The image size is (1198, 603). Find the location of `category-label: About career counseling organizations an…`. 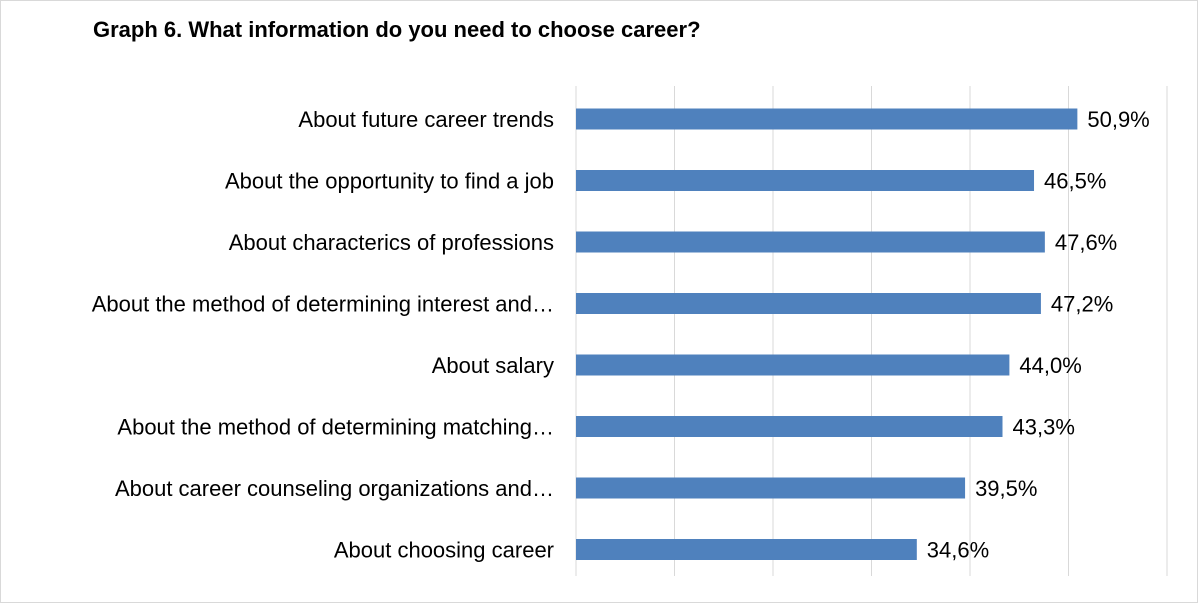

category-label: About career counseling organizations an… is located at coordinates (334, 488).